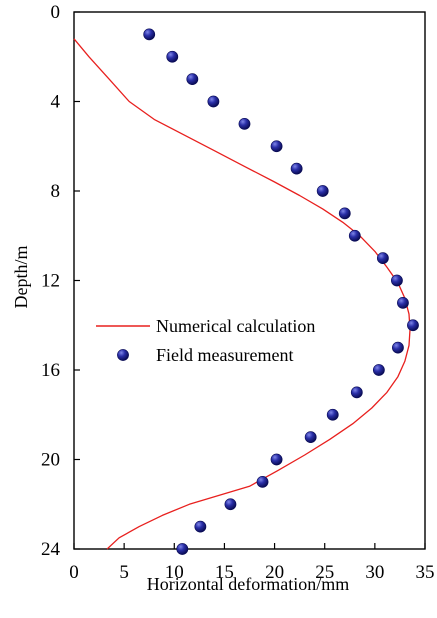 The image size is (437, 618). I want to click on x-tick-label: 35, so click(425, 572).